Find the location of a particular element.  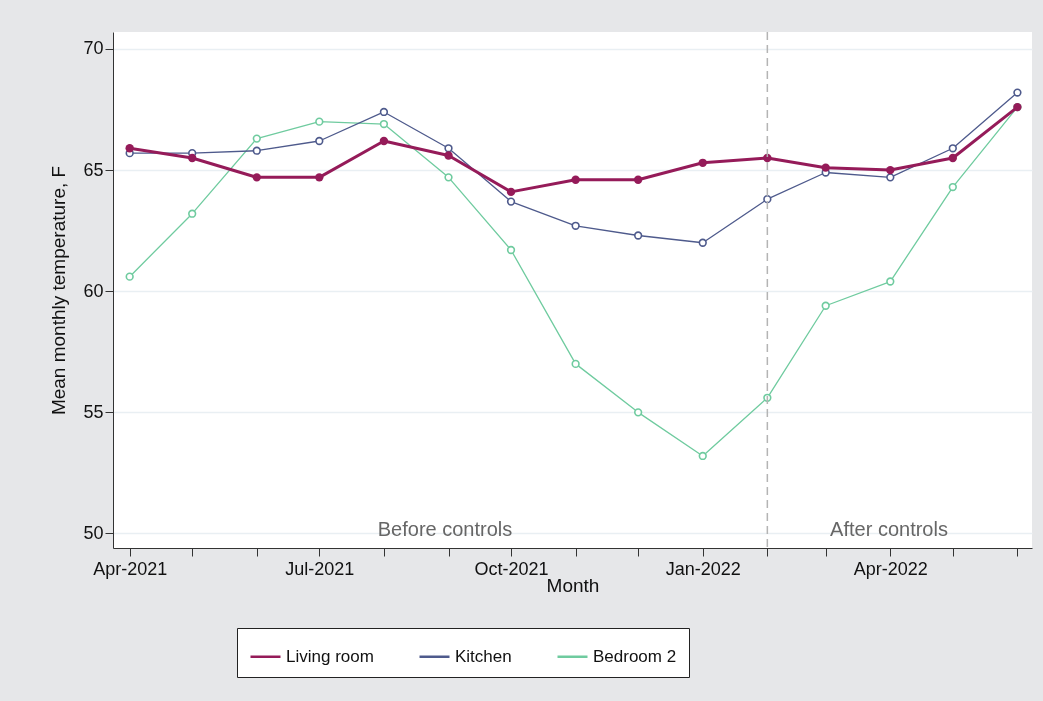

y-tick-label: 65 is located at coordinates (93, 169).